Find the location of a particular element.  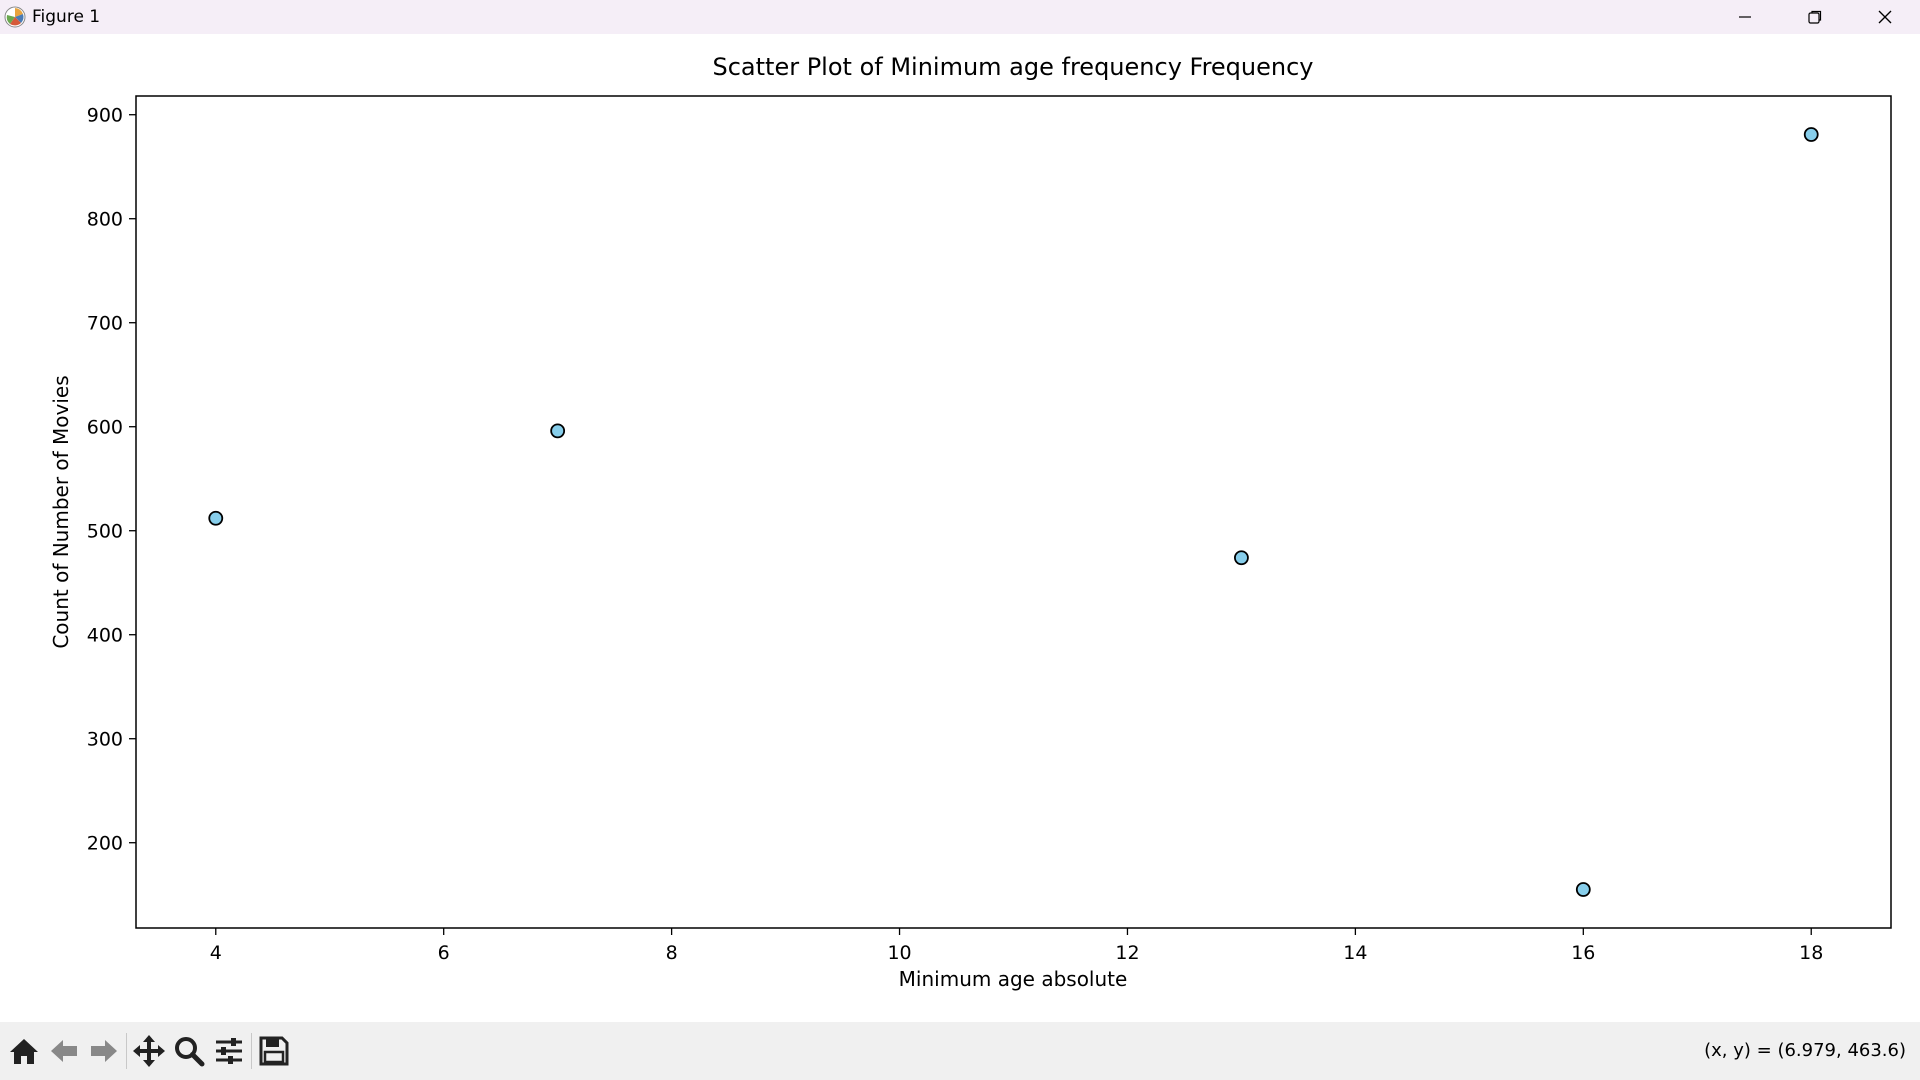

close-button is located at coordinates (1885, 17).